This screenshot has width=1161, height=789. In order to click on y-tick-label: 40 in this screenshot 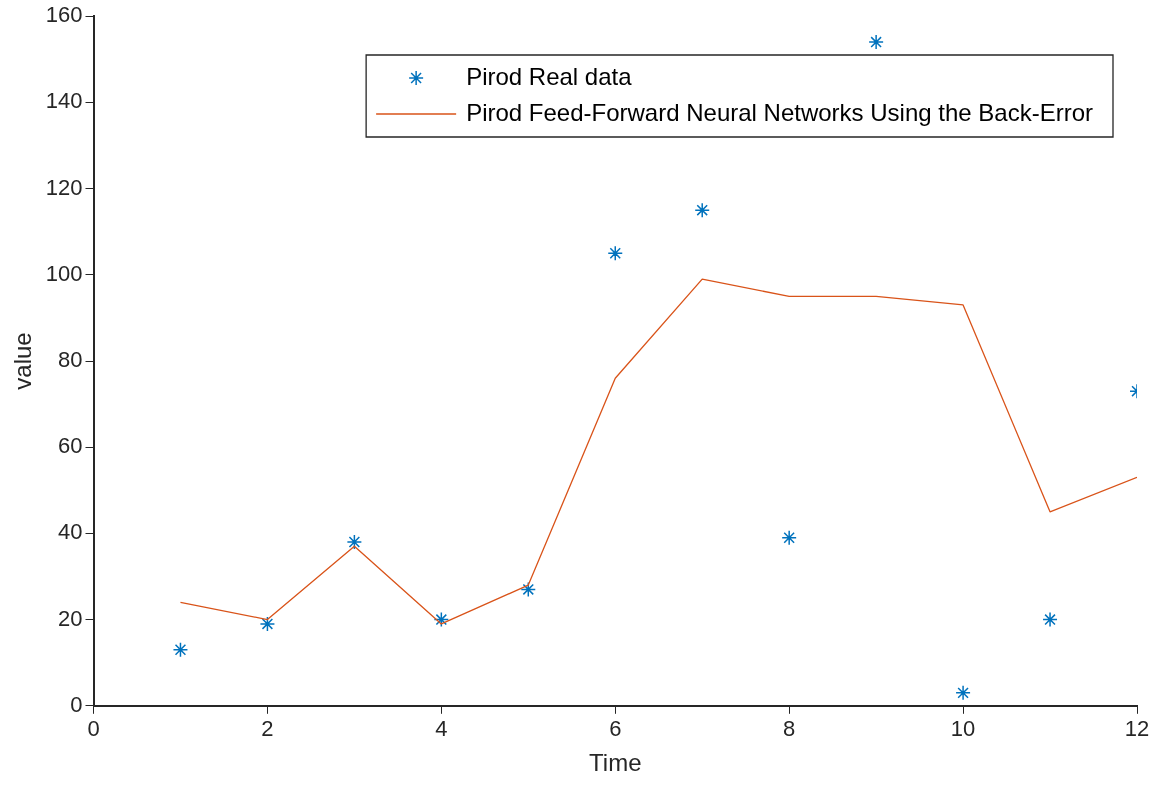, I will do `click(70, 532)`.